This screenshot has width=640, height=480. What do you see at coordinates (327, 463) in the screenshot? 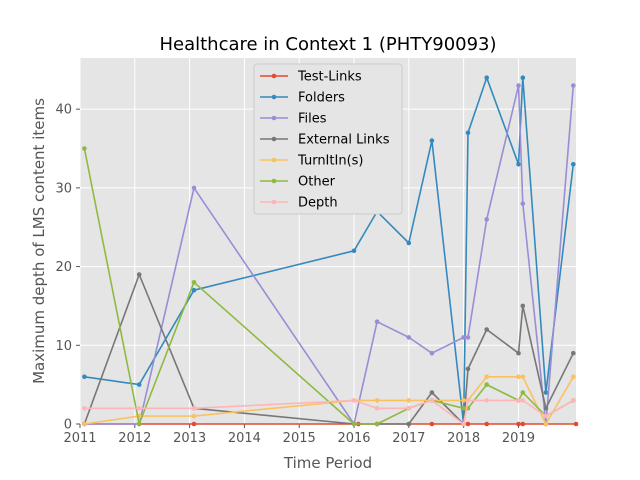
I see `x-axis-label: Time Period` at bounding box center [327, 463].